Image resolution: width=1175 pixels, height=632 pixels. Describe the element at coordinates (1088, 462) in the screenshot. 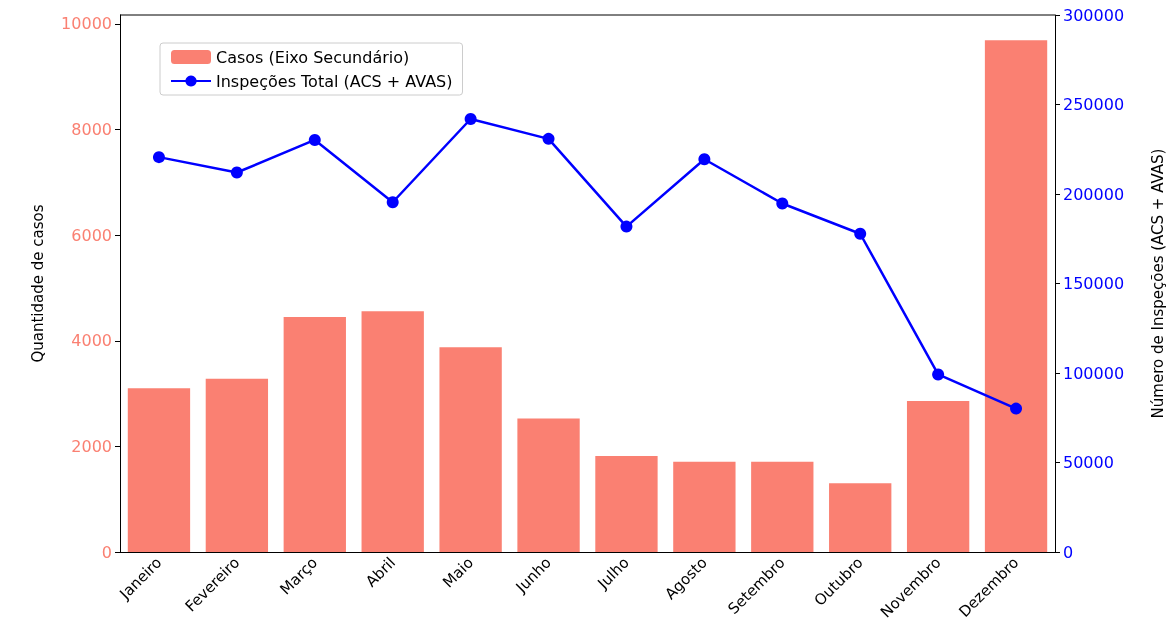

I see `y2-tick-label: 50000` at that location.